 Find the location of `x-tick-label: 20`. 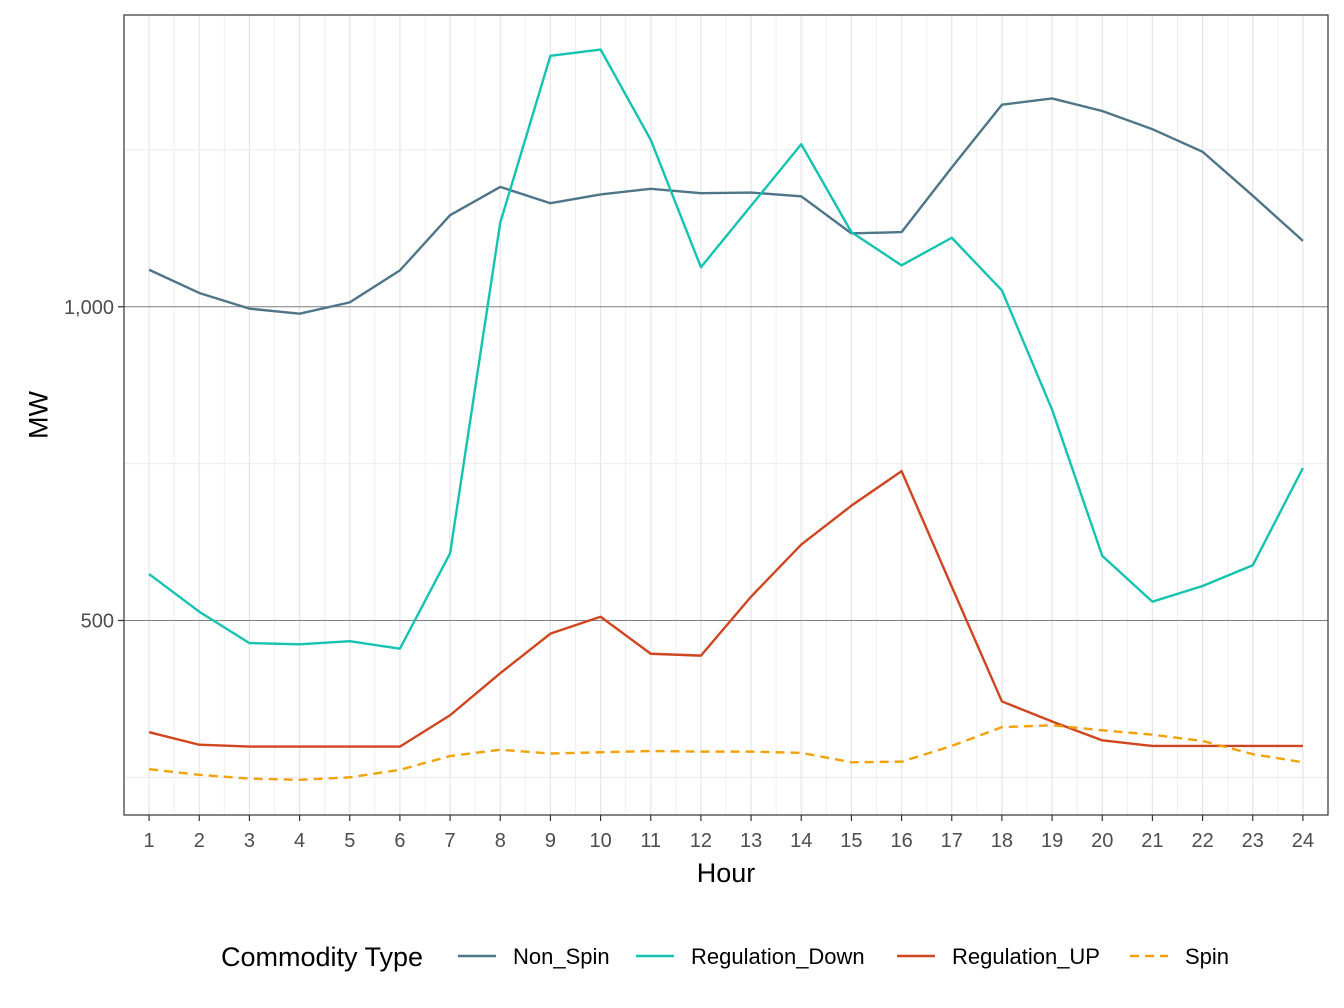

x-tick-label: 20 is located at coordinates (1102, 841).